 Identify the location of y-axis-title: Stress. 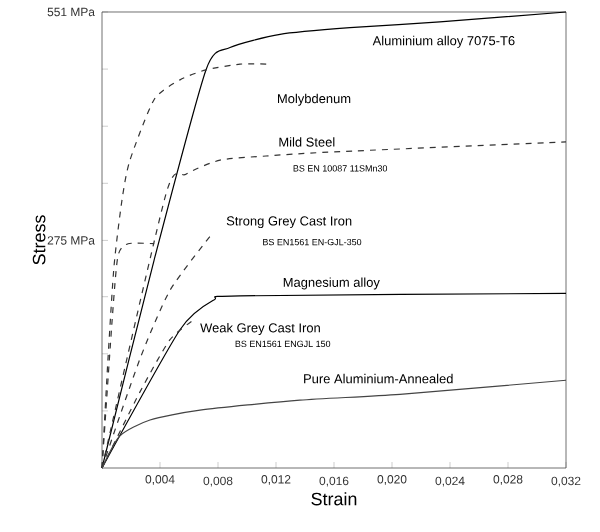
(39, 240).